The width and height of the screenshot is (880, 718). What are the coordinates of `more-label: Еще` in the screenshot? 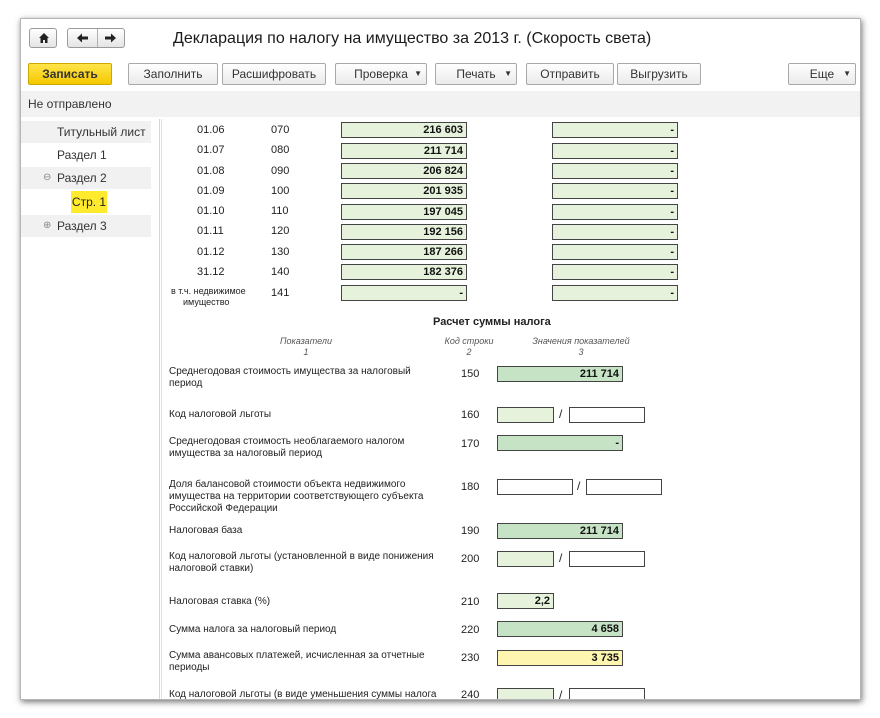 It's located at (822, 74).